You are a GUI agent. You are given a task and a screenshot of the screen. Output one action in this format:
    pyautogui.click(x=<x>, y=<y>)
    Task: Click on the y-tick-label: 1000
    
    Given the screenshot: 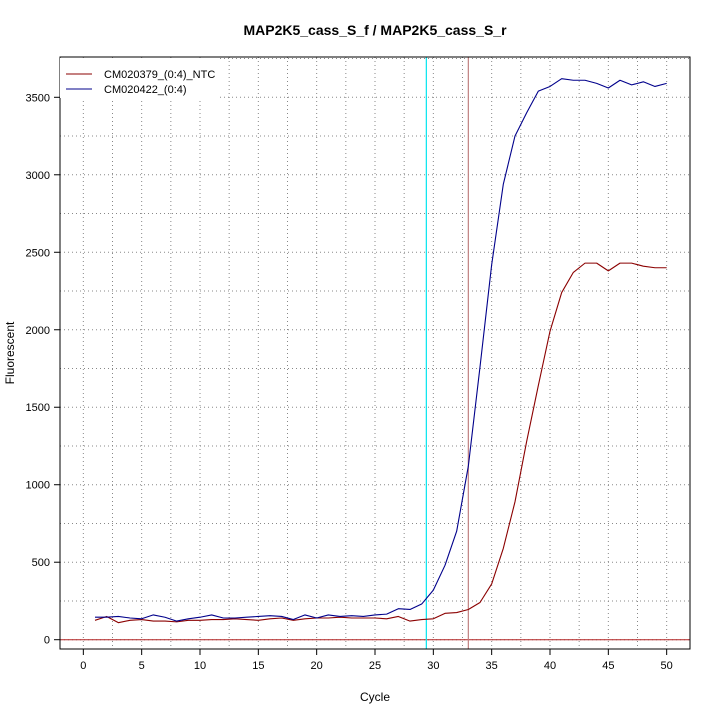 What is the action you would take?
    pyautogui.click(x=38, y=486)
    